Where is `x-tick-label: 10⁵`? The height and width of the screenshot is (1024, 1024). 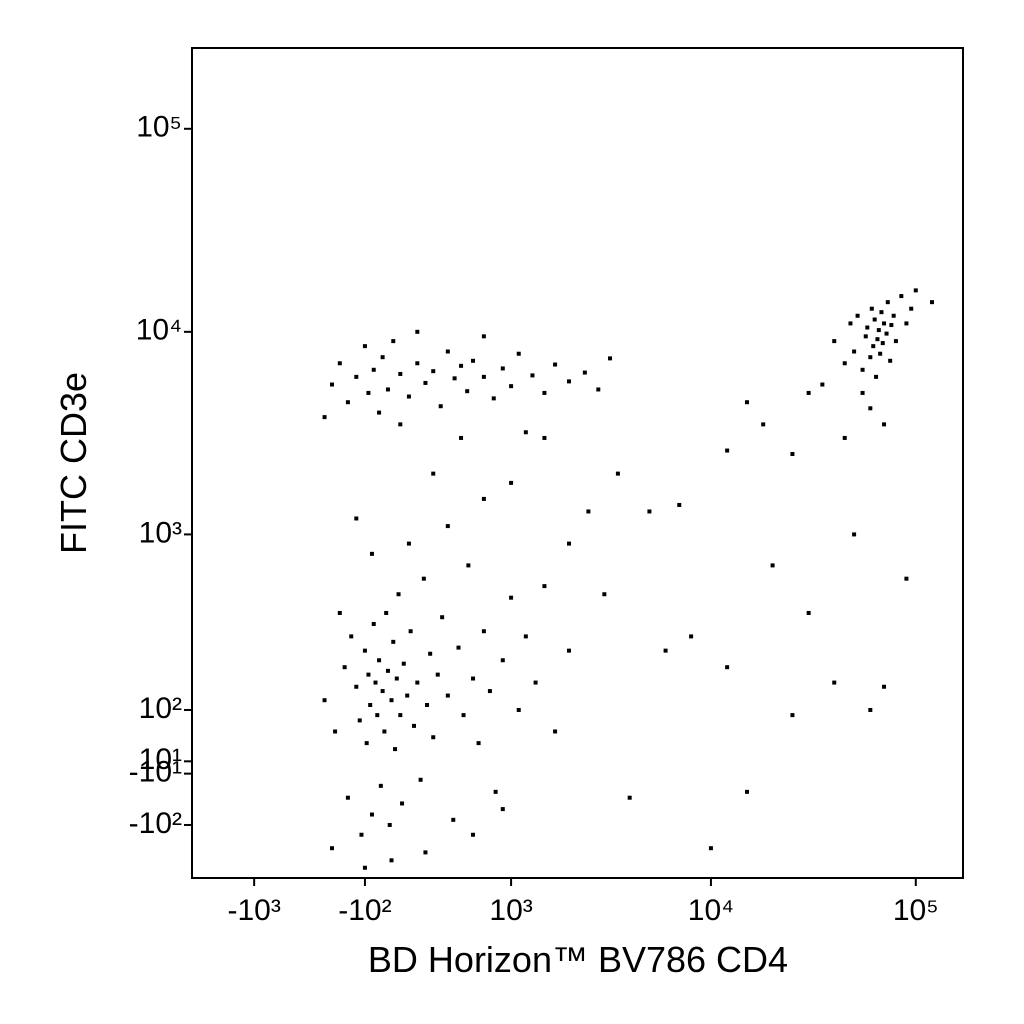
x-tick-label: 10⁵ is located at coordinates (916, 910).